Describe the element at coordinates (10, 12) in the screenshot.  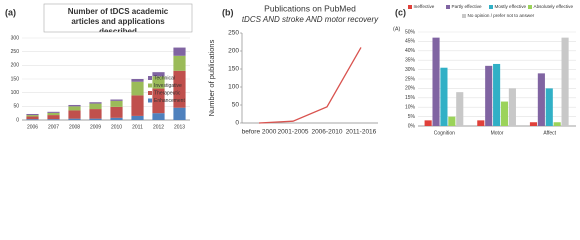
I see `panel-label: (a)` at that location.